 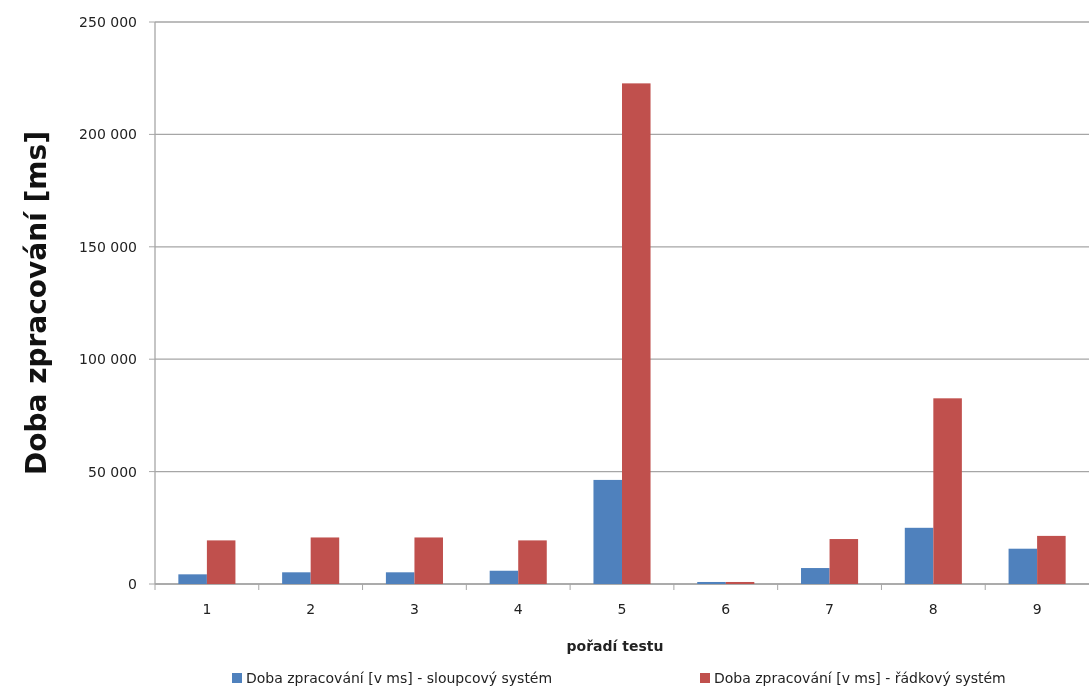 I want to click on y-tick-label: 200 000, so click(x=108, y=134).